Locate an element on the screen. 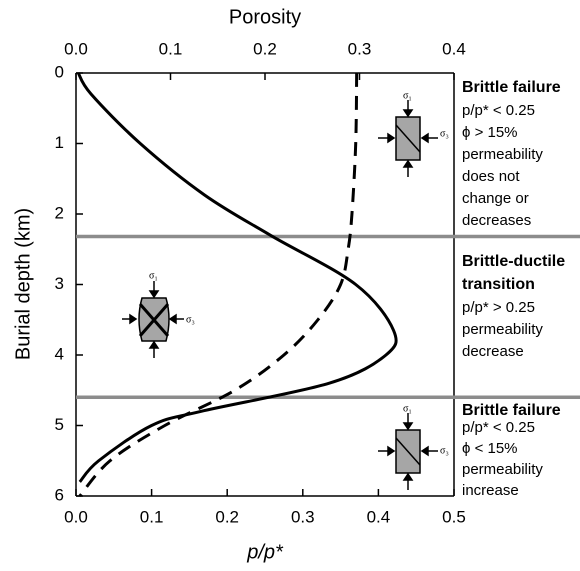 The image size is (580, 571). x2-tick-label: 0.1 is located at coordinates (171, 48).